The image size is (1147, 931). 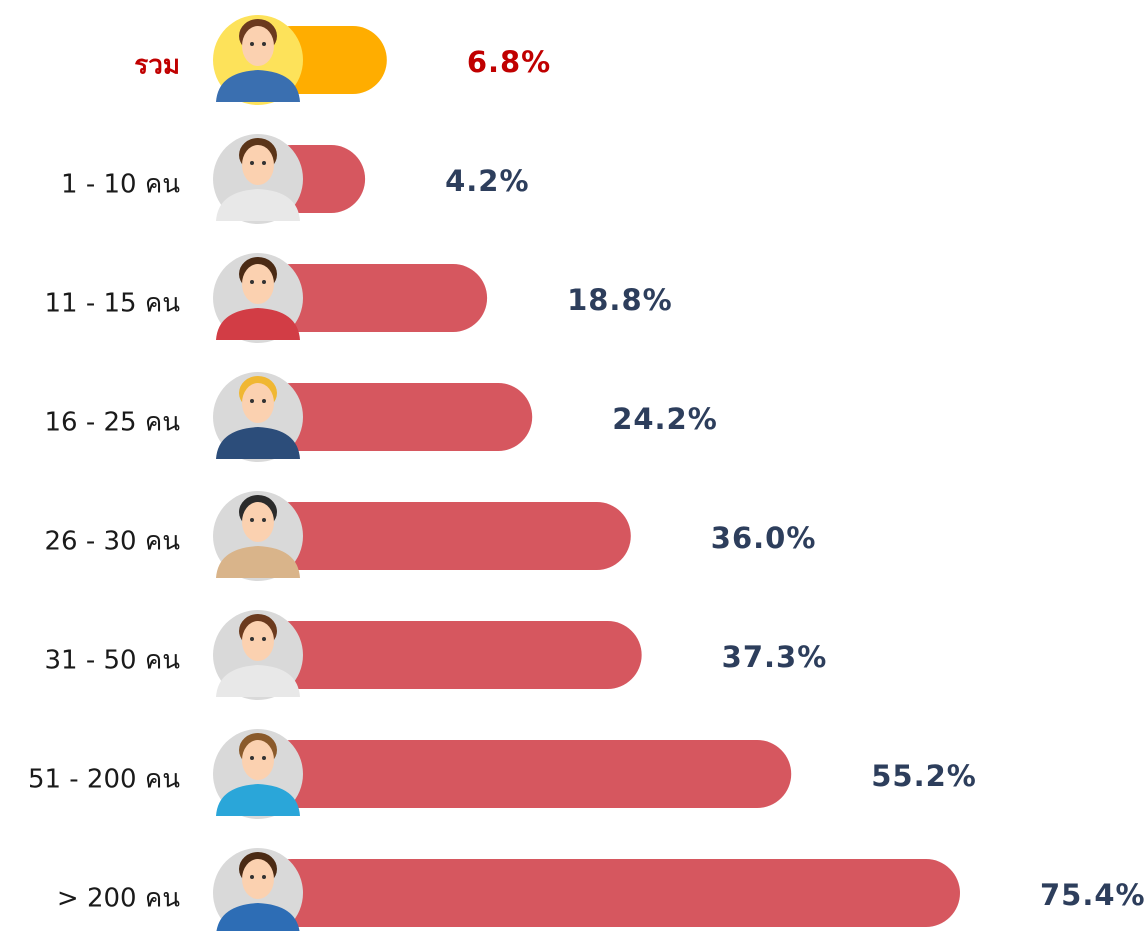 What do you see at coordinates (775, 657) in the screenshot?
I see `value-label: 37.3%` at bounding box center [775, 657].